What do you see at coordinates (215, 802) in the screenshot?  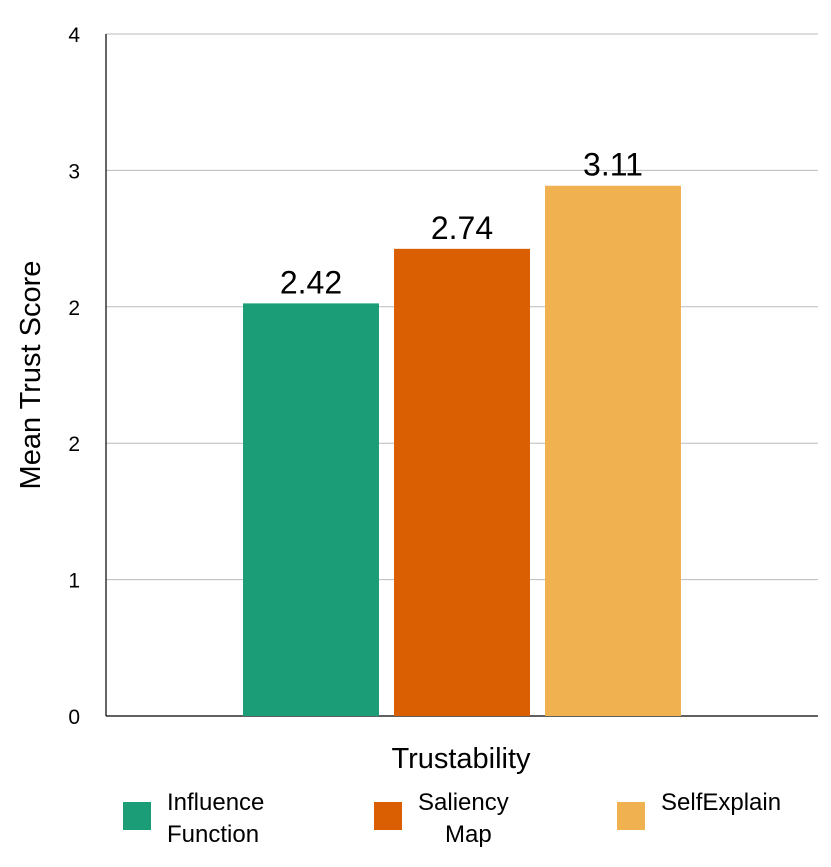 I see `legend-label: Influence` at bounding box center [215, 802].